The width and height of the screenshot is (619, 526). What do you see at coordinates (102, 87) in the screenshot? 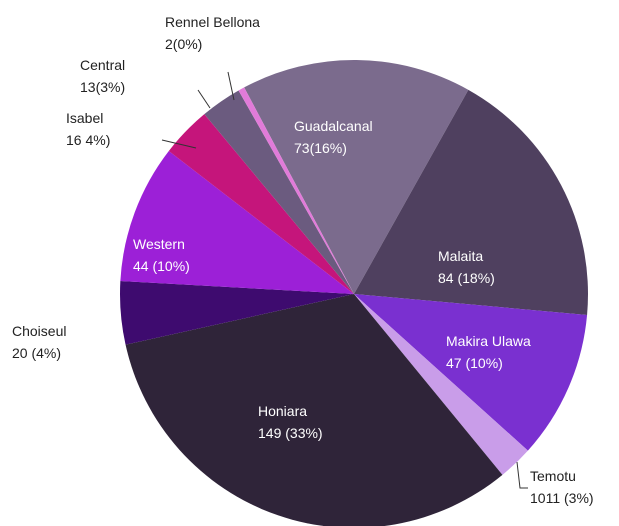
I see `value-label: 13(3%)` at bounding box center [102, 87].